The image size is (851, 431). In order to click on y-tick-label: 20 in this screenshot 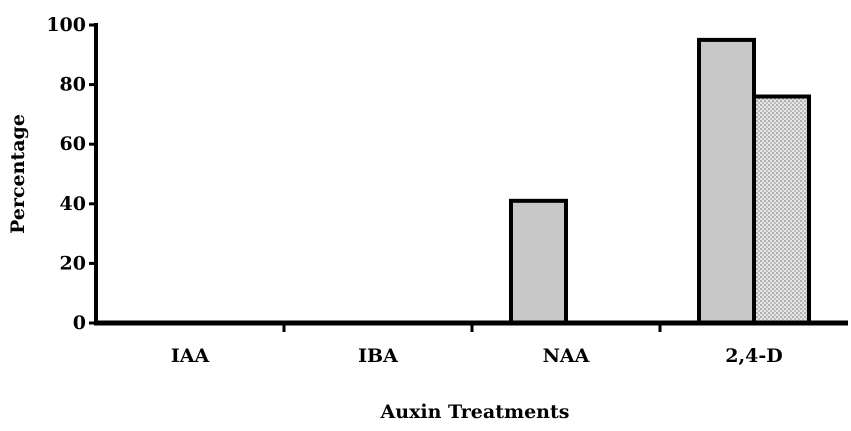, I will do `click(73, 263)`.